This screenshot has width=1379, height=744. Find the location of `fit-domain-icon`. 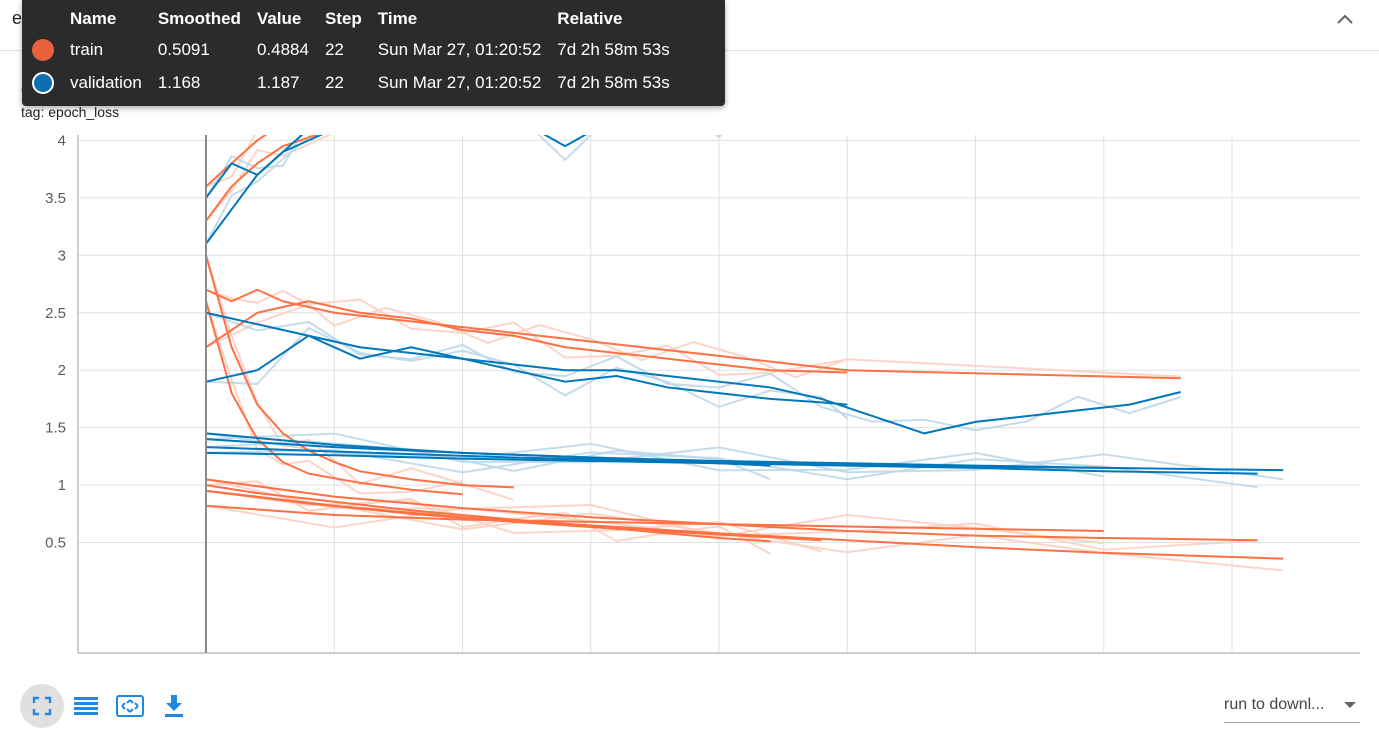

fit-domain-icon is located at coordinates (42, 706).